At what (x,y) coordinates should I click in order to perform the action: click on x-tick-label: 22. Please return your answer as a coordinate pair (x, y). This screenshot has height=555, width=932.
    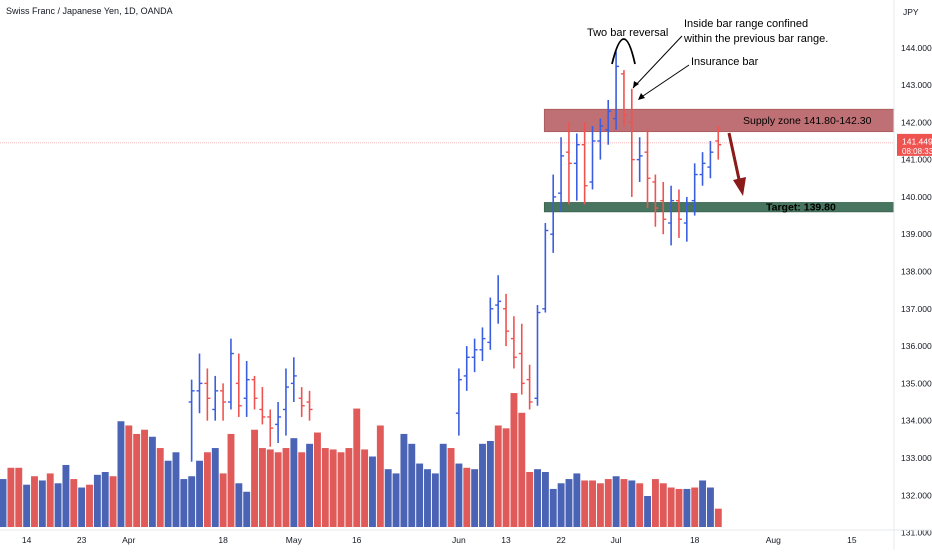
    Looking at the image, I should click on (561, 540).